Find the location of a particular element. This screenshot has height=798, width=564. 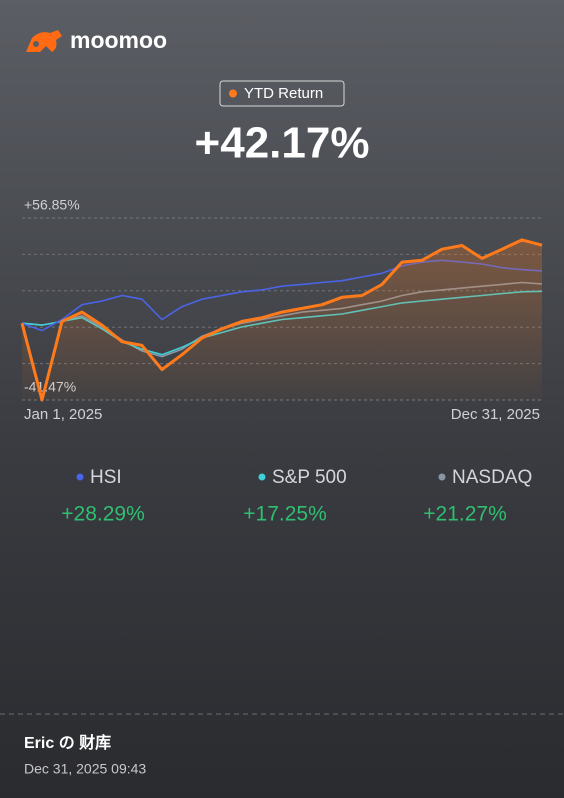

legend-label: S&P 500 is located at coordinates (309, 477).